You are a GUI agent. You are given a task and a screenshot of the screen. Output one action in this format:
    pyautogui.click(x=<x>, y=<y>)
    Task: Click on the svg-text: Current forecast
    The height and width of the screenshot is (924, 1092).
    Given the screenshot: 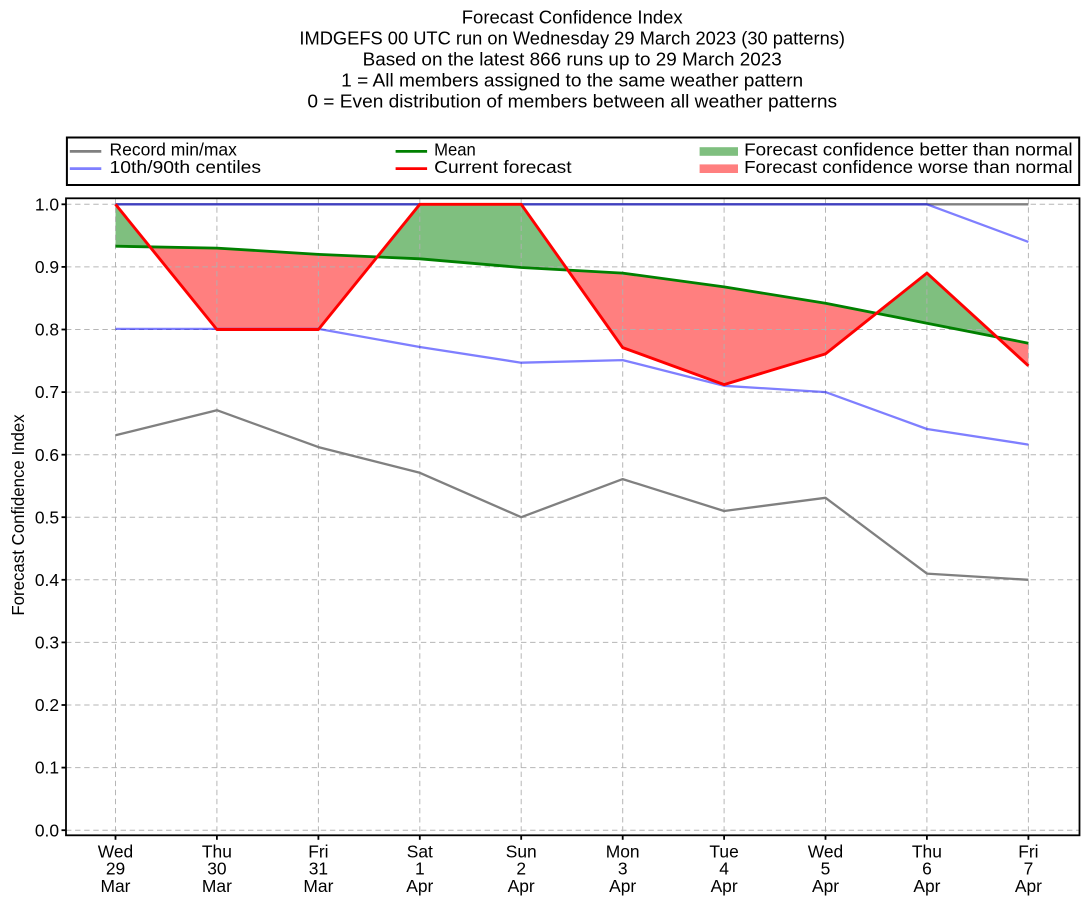 What is the action you would take?
    pyautogui.click(x=503, y=167)
    